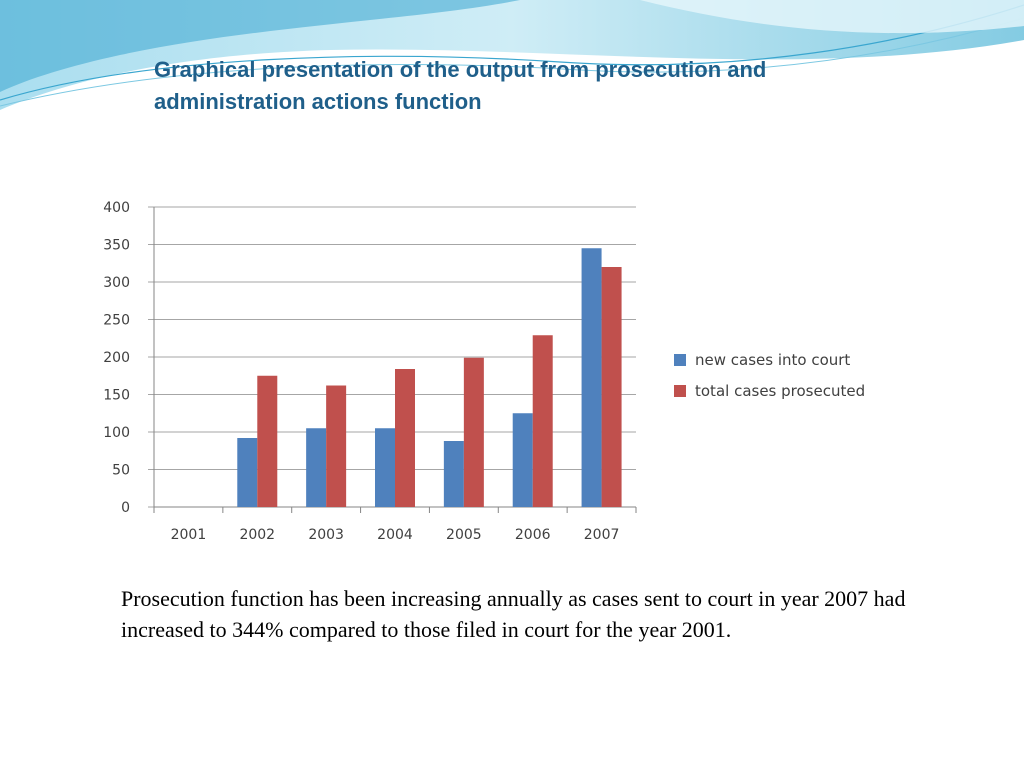 The height and width of the screenshot is (768, 1024). What do you see at coordinates (533, 535) in the screenshot?
I see `x-tick-label: 2006` at bounding box center [533, 535].